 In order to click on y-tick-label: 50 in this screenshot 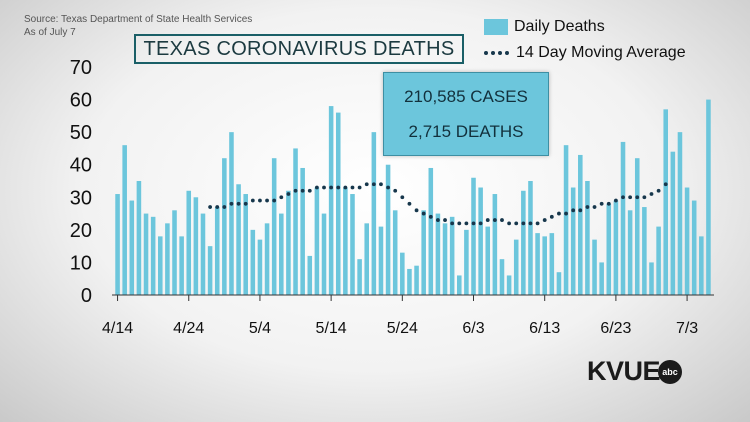, I will do `click(81, 133)`.